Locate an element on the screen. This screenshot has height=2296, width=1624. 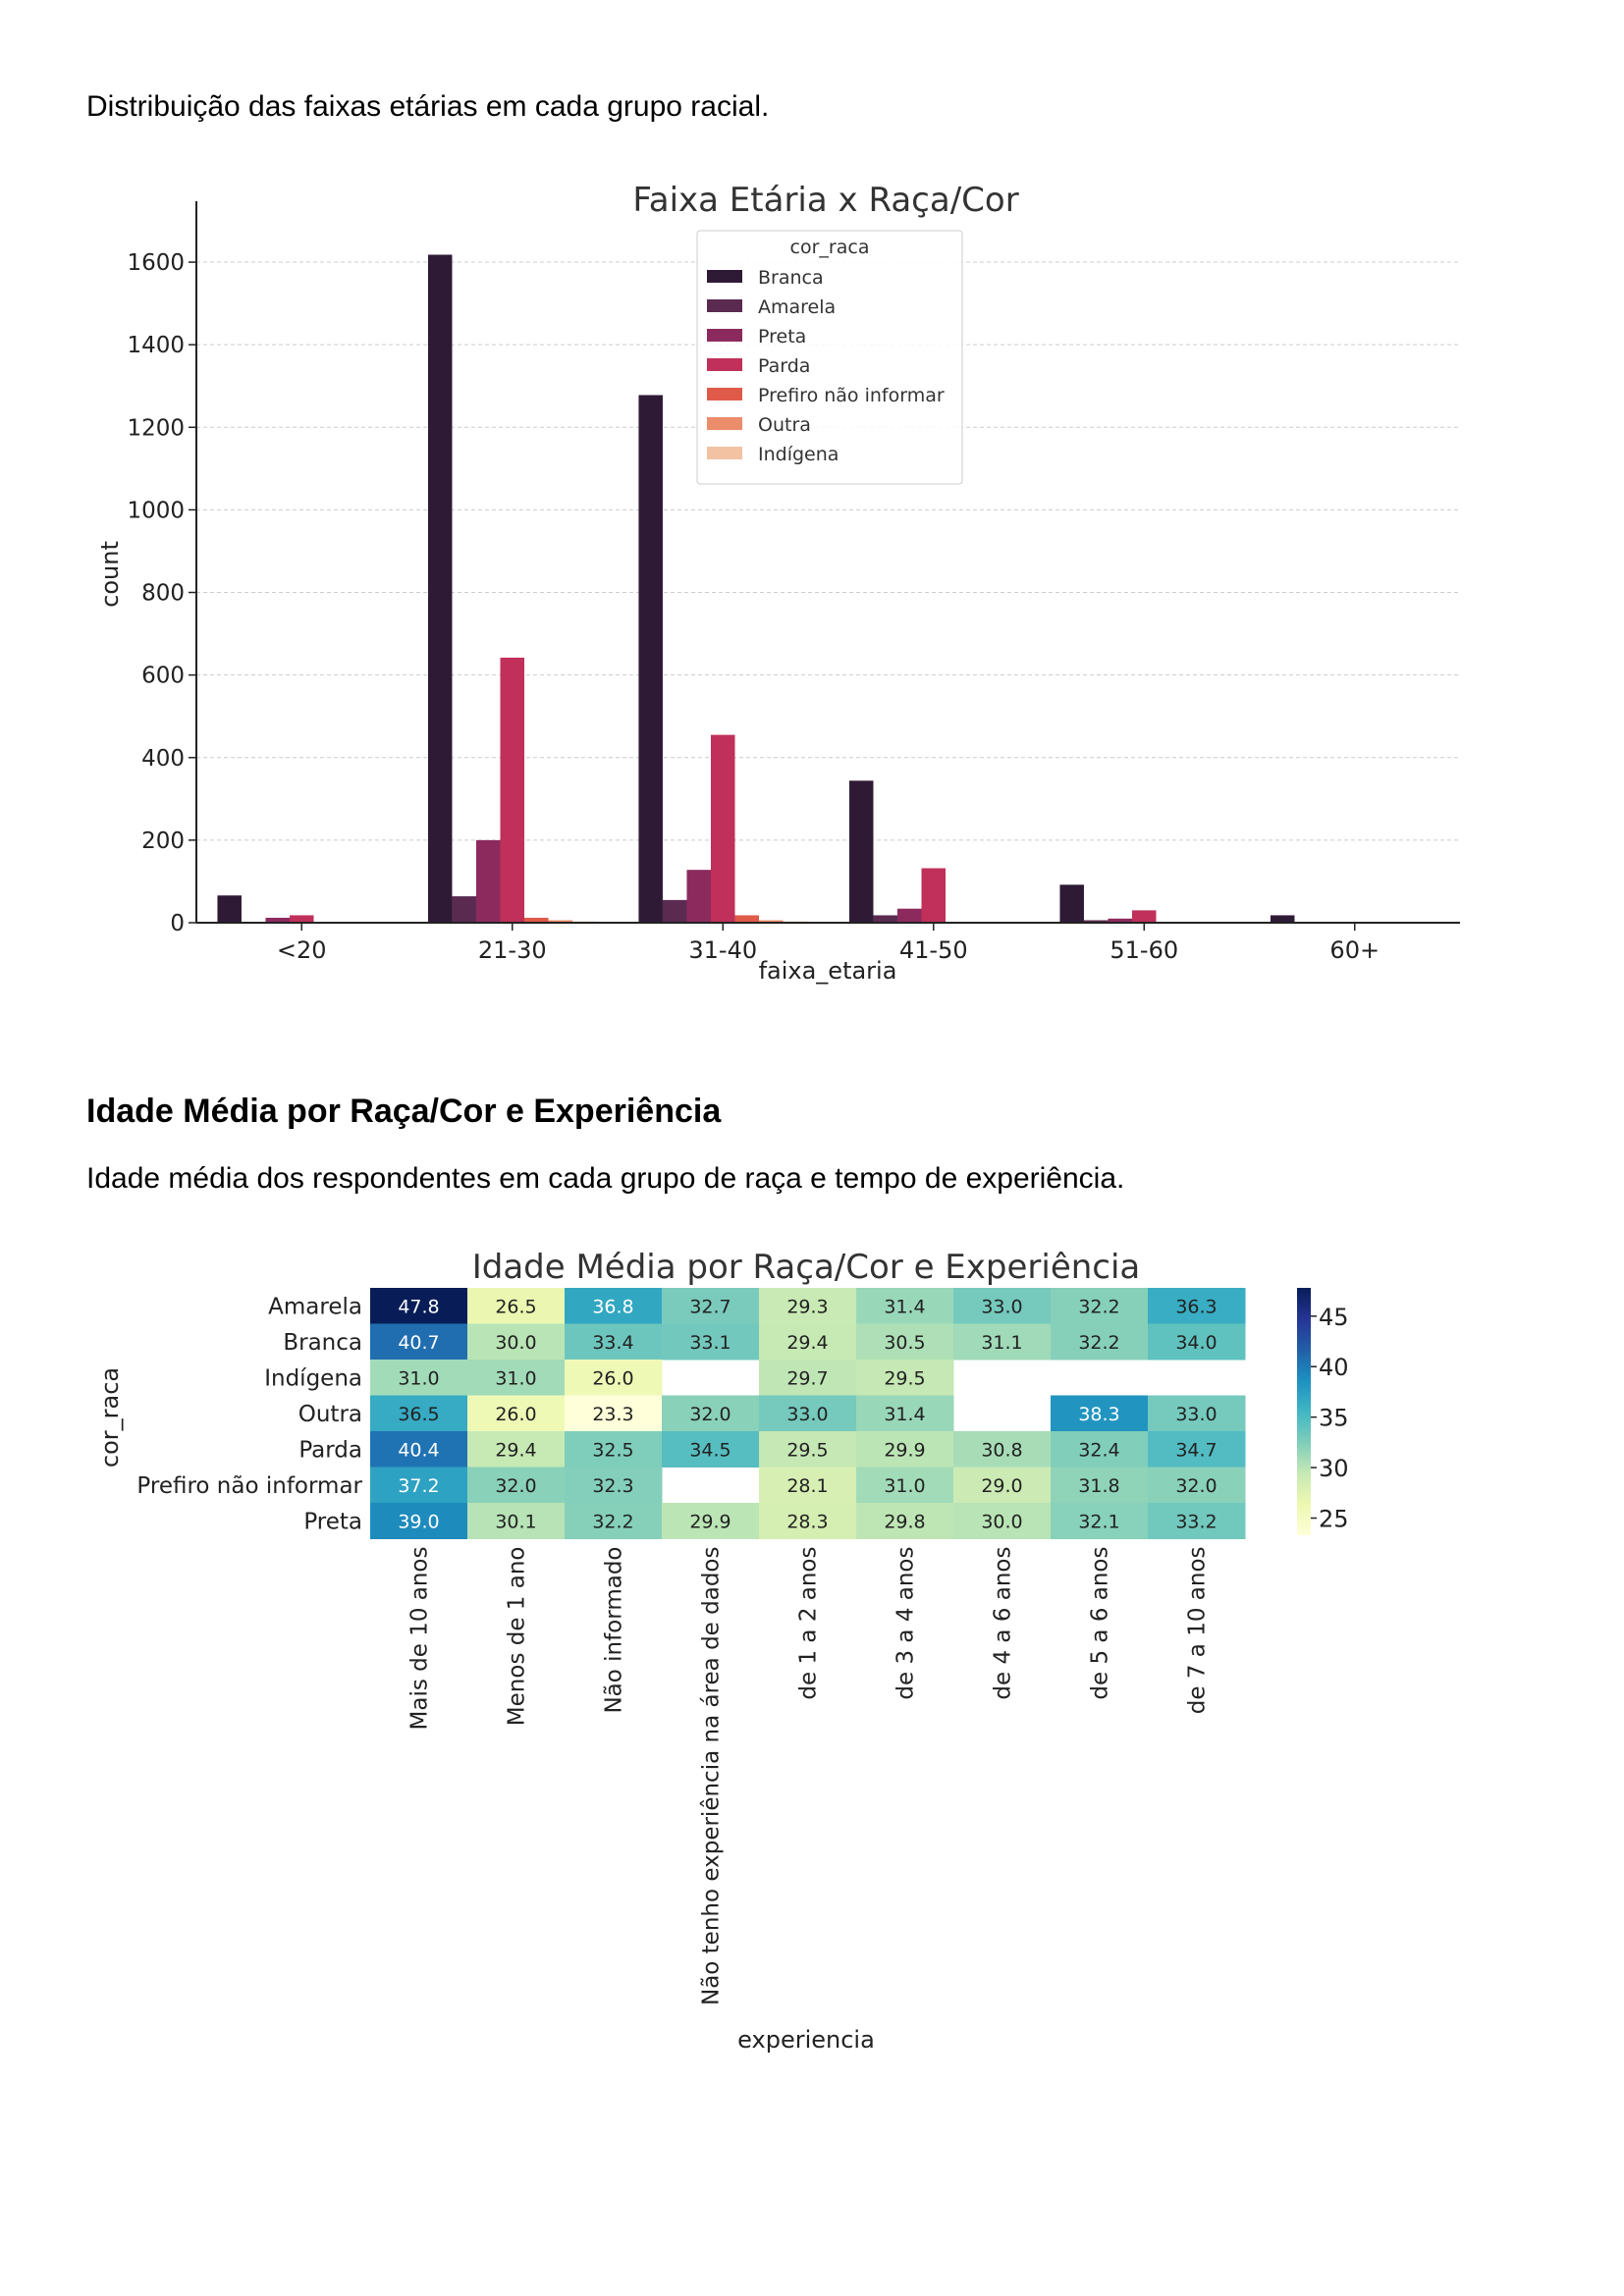
heatmap-col-label: de 3 a 4 anos is located at coordinates (906, 1623).